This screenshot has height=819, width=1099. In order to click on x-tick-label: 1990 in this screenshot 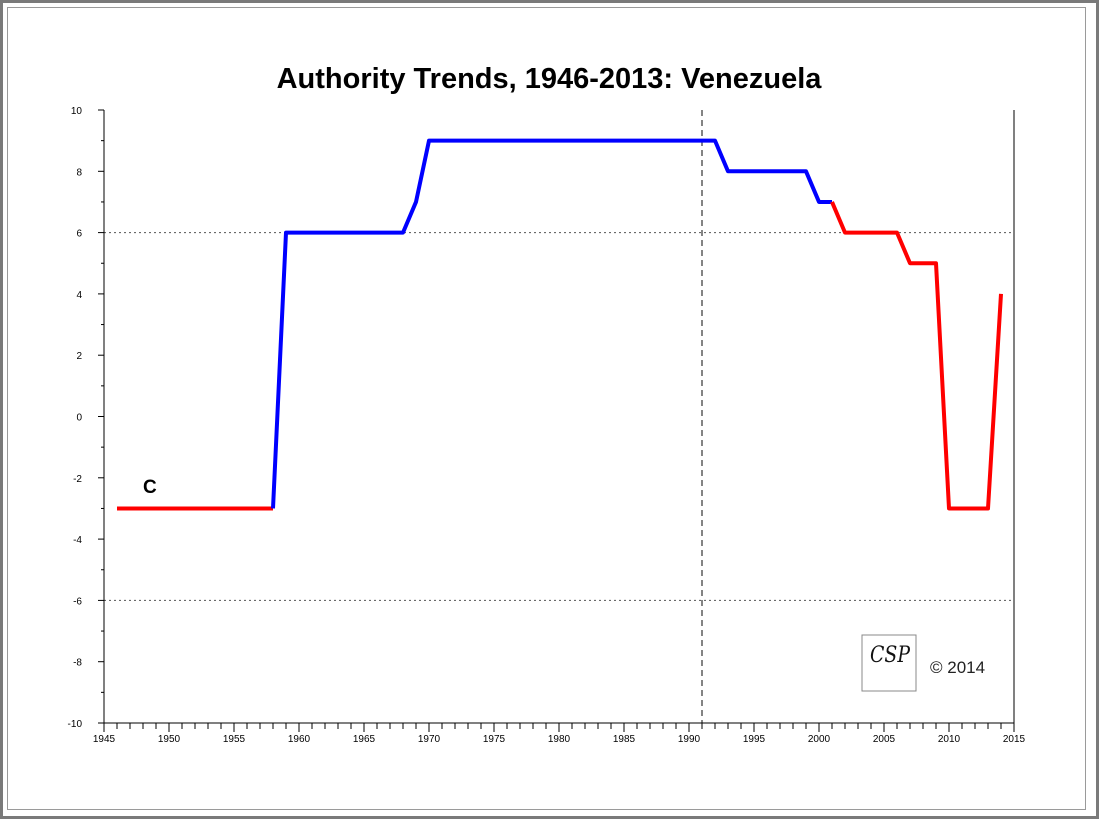, I will do `click(689, 739)`.